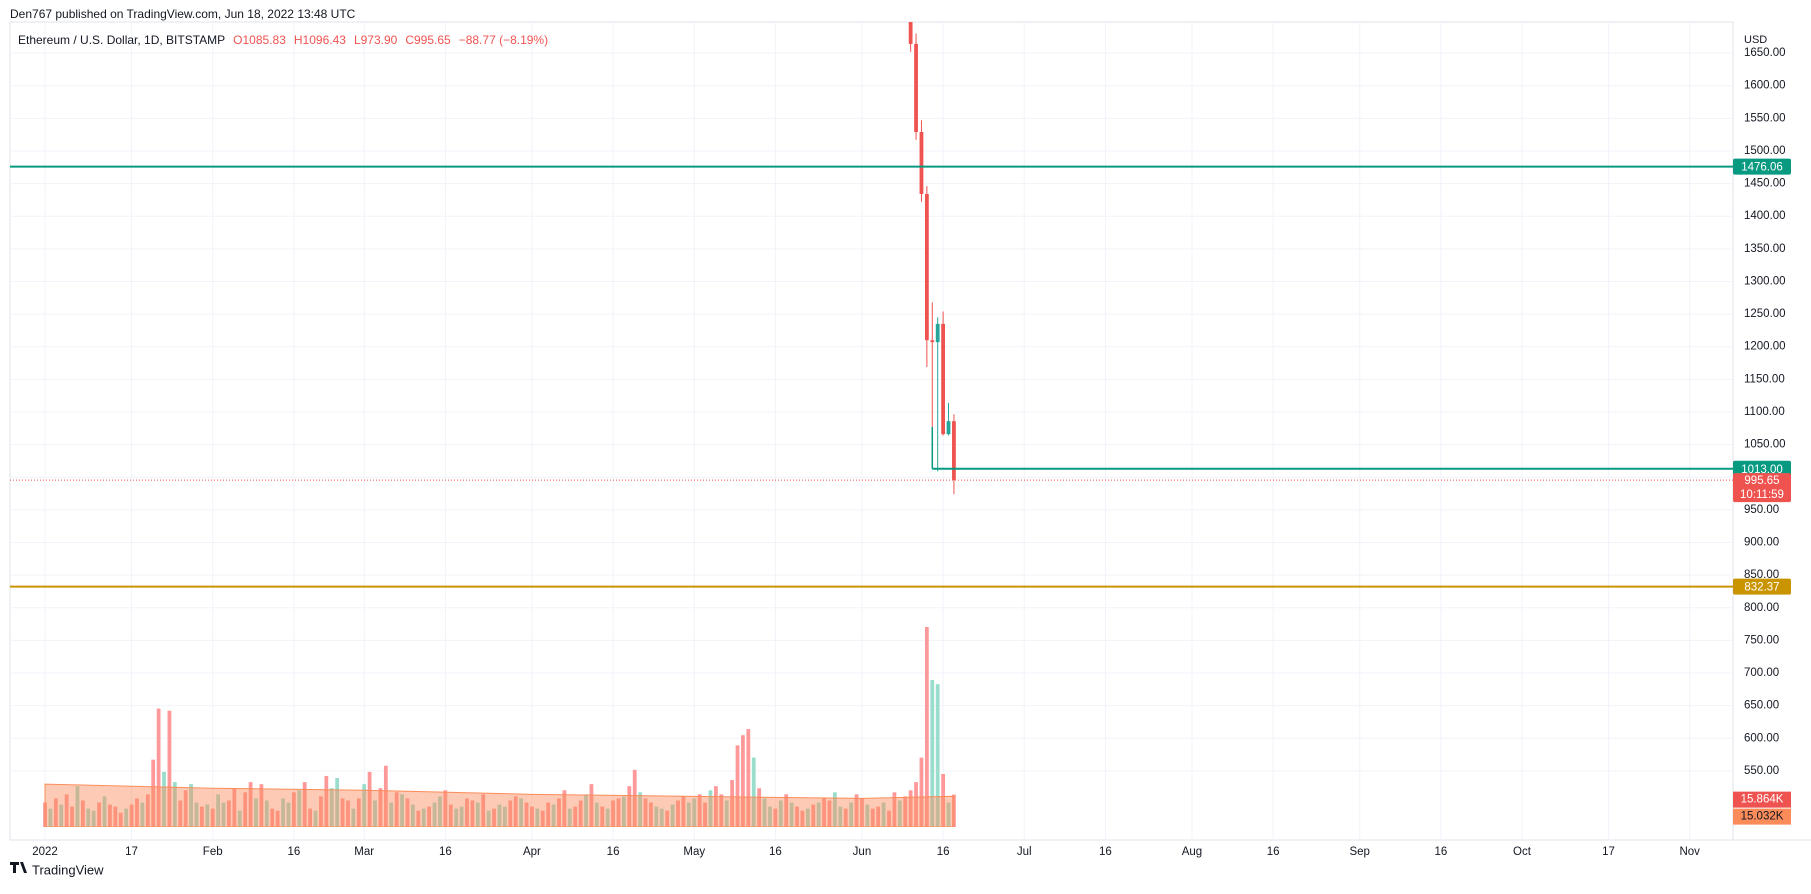 This screenshot has height=894, width=1811. Describe the element at coordinates (1761, 640) in the screenshot. I see `y-tick-label: 750.00` at that location.